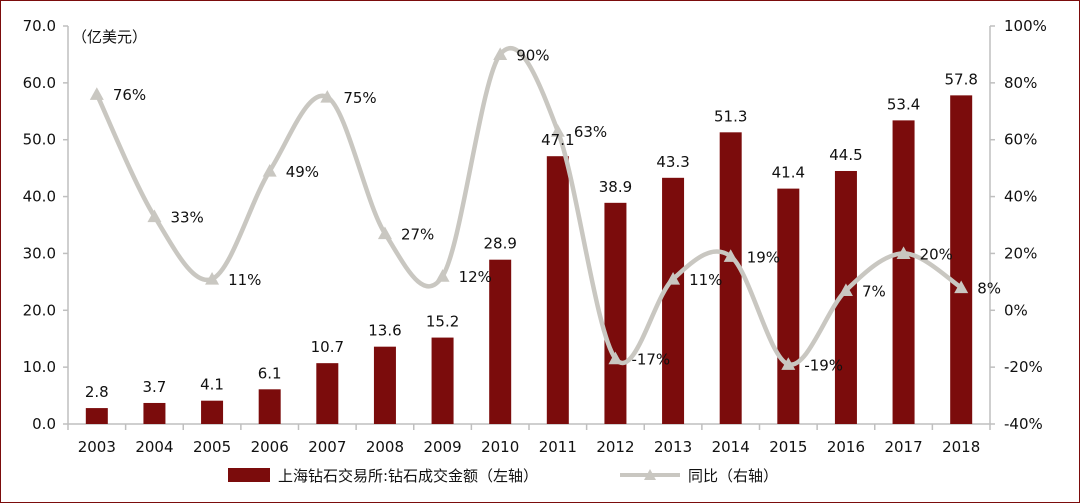 The image size is (1080, 503). What do you see at coordinates (903, 104) in the screenshot?
I see `bar-value-label: 53.4` at bounding box center [903, 104].